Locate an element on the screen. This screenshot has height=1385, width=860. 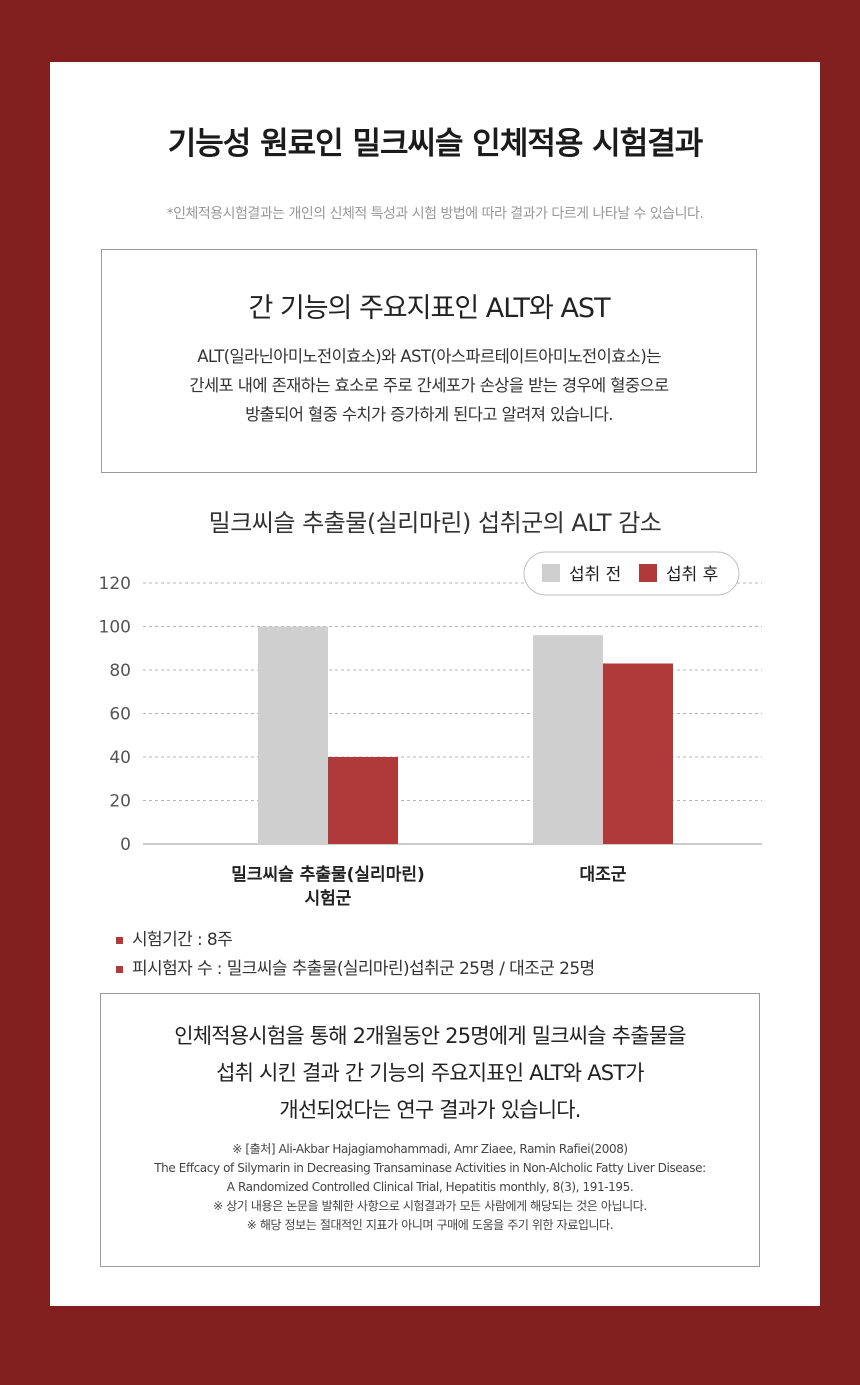
page-title: 기능성 원료인 밀크씨슬 인체적용 시험결과 is located at coordinates (435, 144).